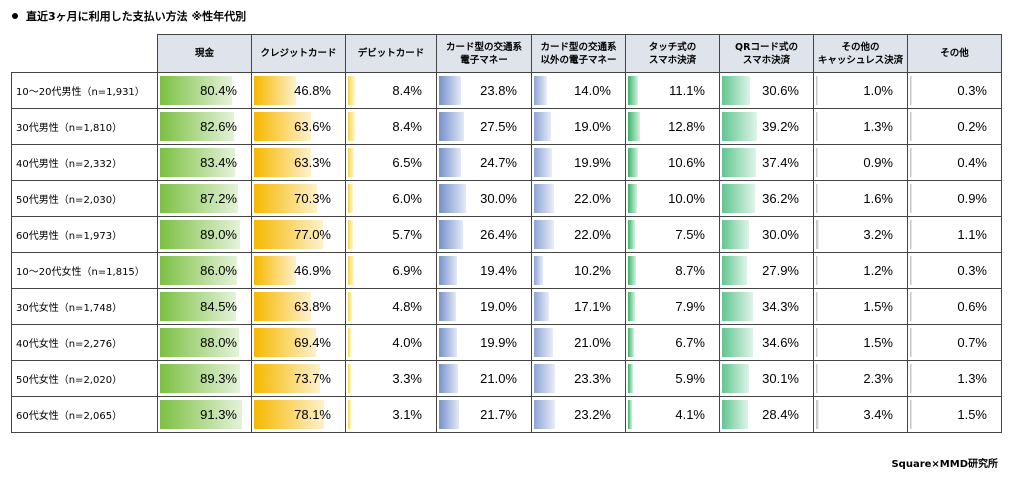  Describe the element at coordinates (312, 126) in the screenshot. I see `data-label: 63.6%` at that location.